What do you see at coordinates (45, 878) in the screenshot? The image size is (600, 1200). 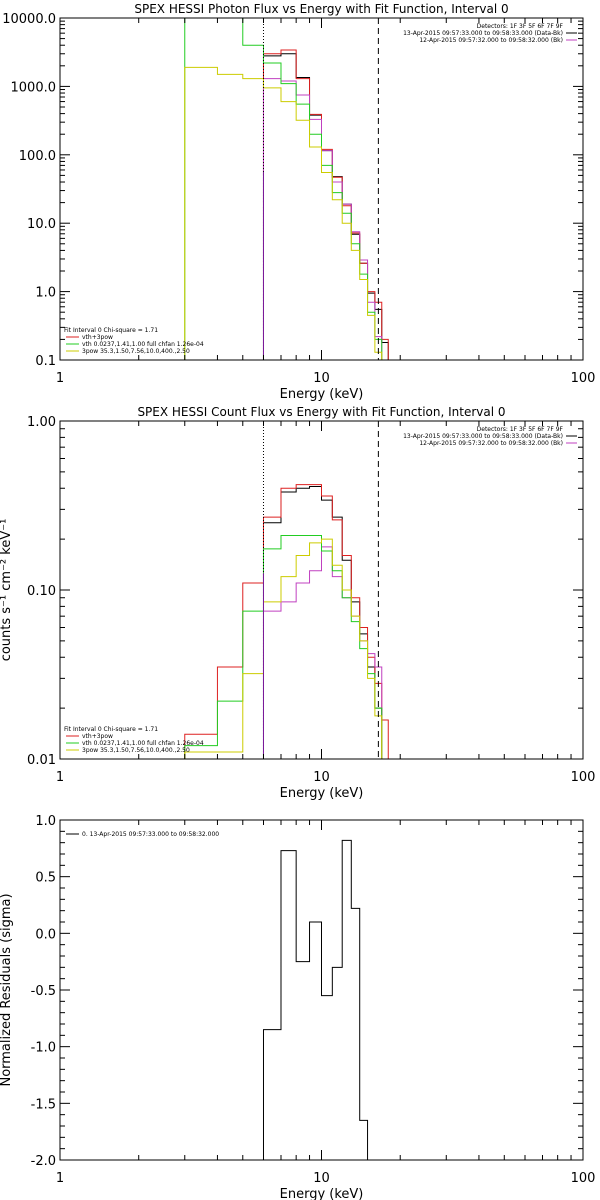 I see `y-tick-label: 0.5` at bounding box center [45, 878].